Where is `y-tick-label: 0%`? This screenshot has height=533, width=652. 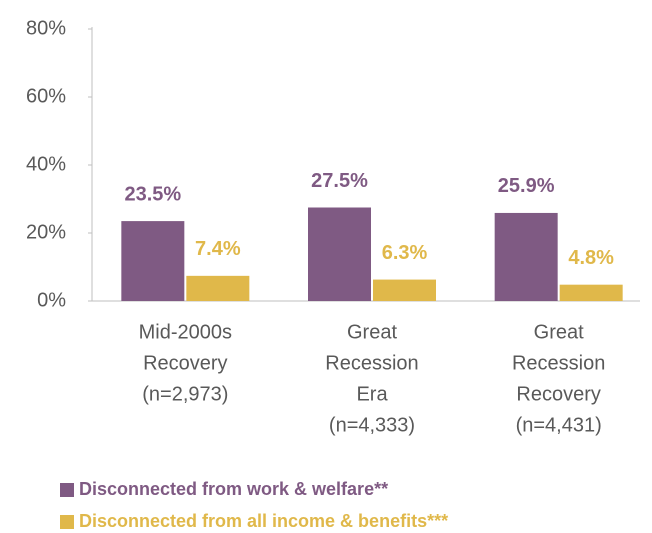
y-tick-label: 0% is located at coordinates (51, 300).